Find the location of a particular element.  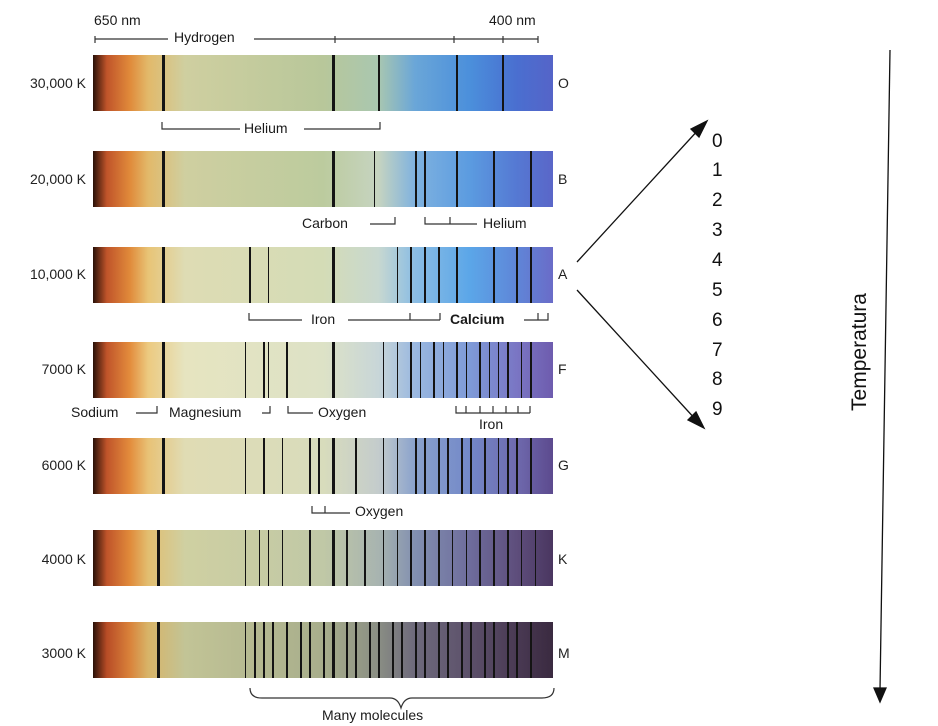

spectral-class-A: A is located at coordinates (563, 274).